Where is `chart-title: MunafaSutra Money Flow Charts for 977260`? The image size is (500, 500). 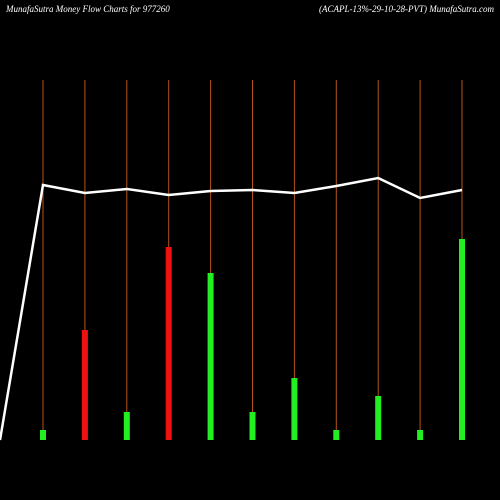
chart-title: MunafaSutra Money Flow Charts for 977260 is located at coordinates (87, 9).